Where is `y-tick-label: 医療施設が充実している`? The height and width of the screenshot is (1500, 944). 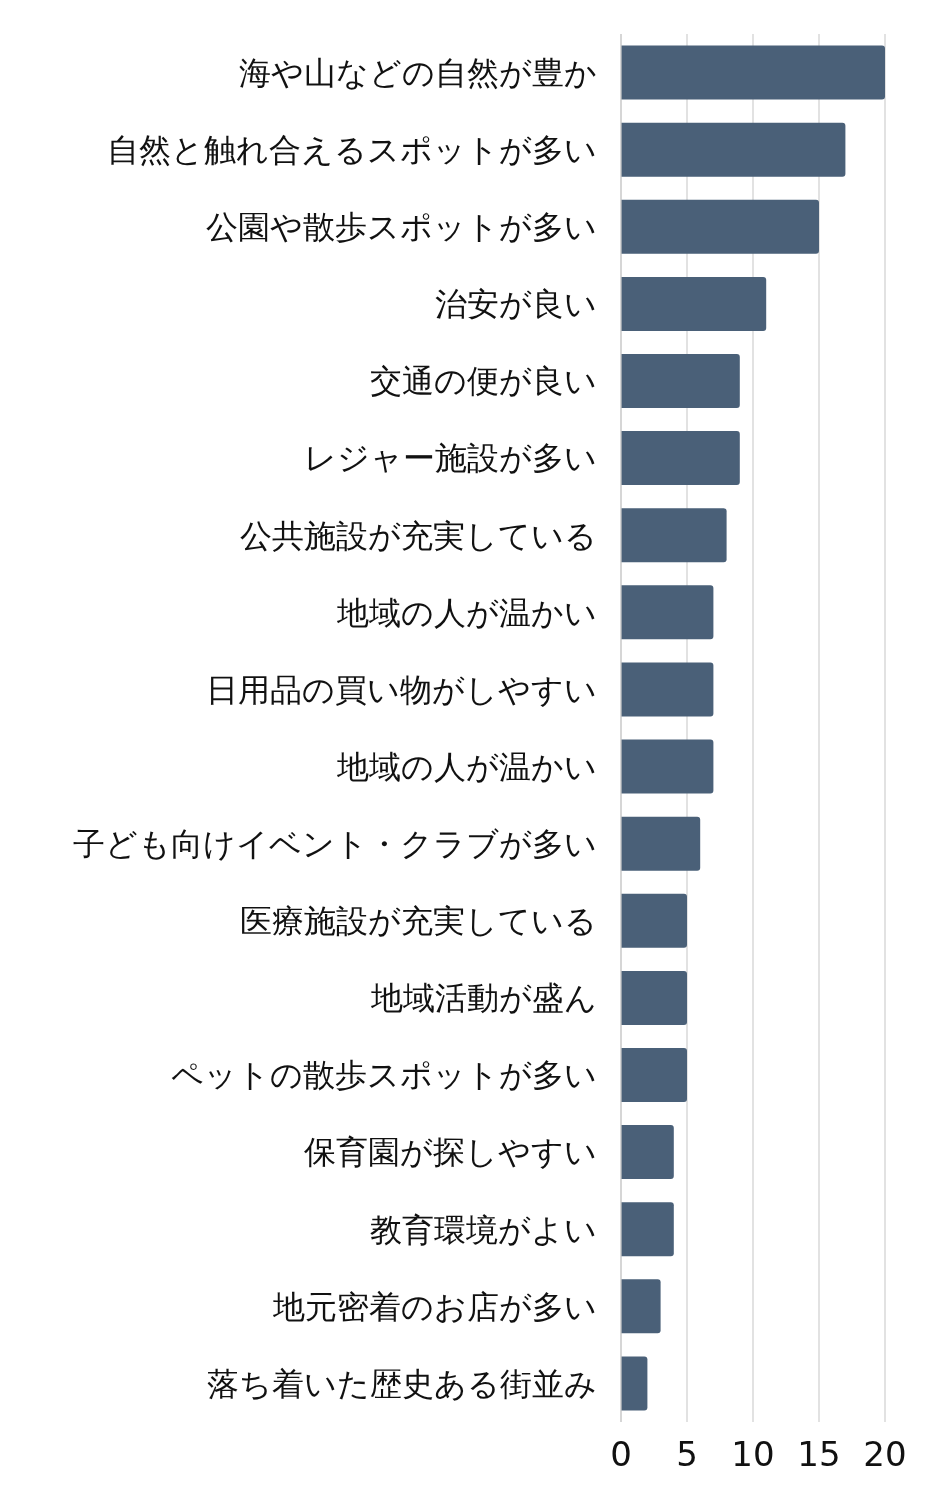
y-tick-label: 医療施設が充実している is located at coordinates (418, 921).